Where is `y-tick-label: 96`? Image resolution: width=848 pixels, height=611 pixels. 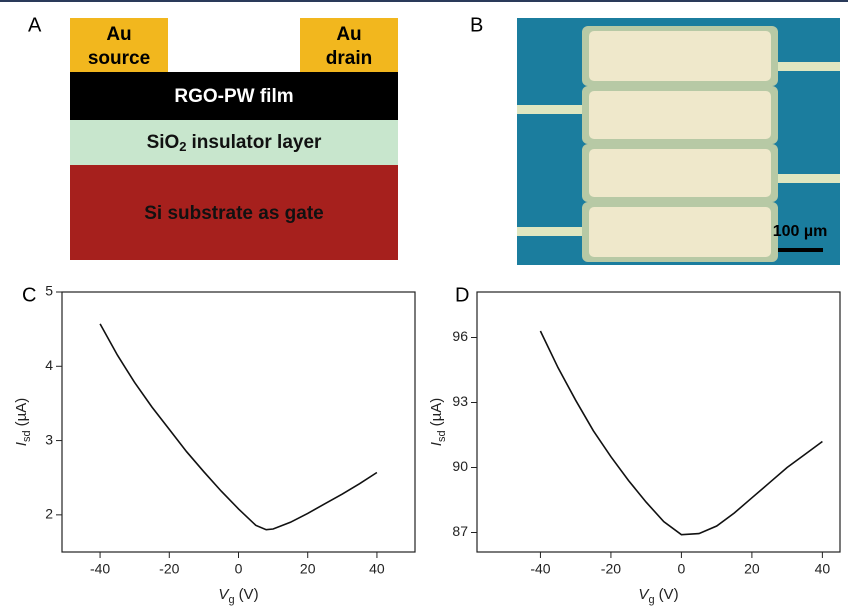
y-tick-label: 96 is located at coordinates (460, 336).